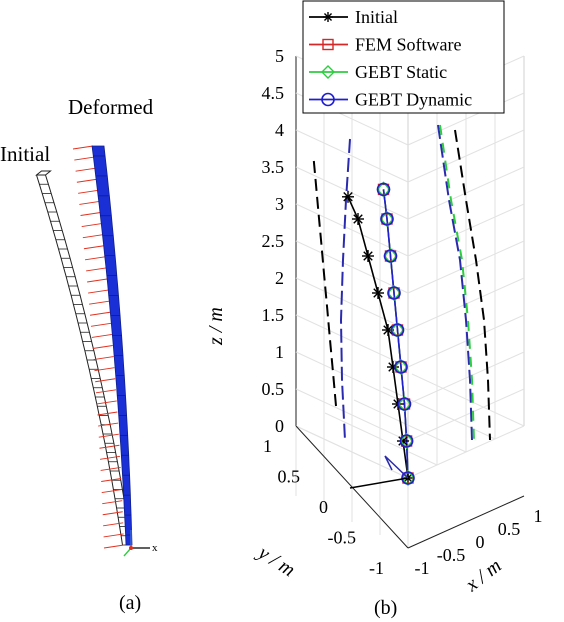 This screenshot has height=622, width=564. What do you see at coordinates (451, 555) in the screenshot?
I see `x-tick-label: -0.5` at bounding box center [451, 555].